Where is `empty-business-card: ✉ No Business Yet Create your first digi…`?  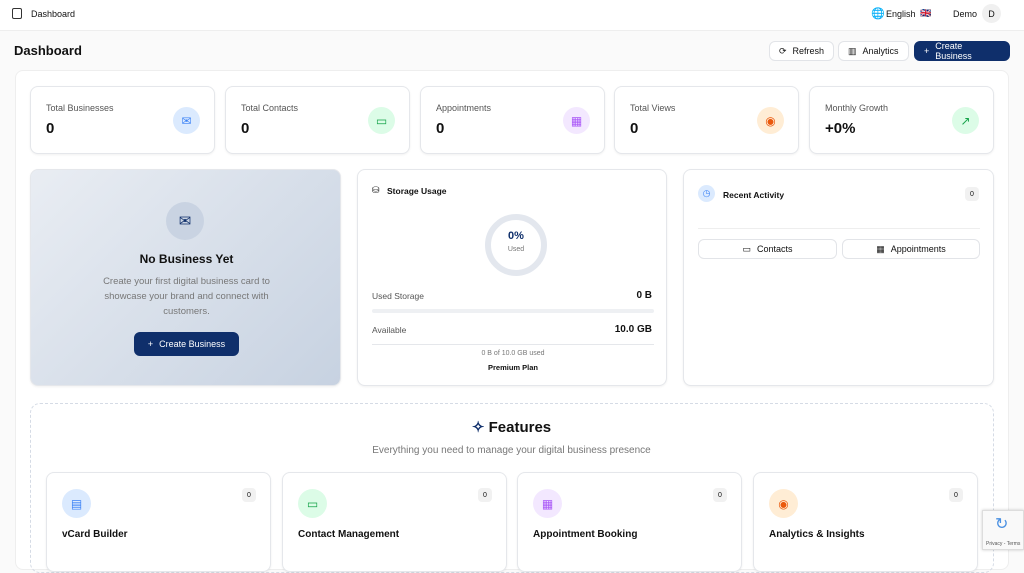 empty-business-card: ✉ No Business Yet Create your first digi… is located at coordinates (185, 277).